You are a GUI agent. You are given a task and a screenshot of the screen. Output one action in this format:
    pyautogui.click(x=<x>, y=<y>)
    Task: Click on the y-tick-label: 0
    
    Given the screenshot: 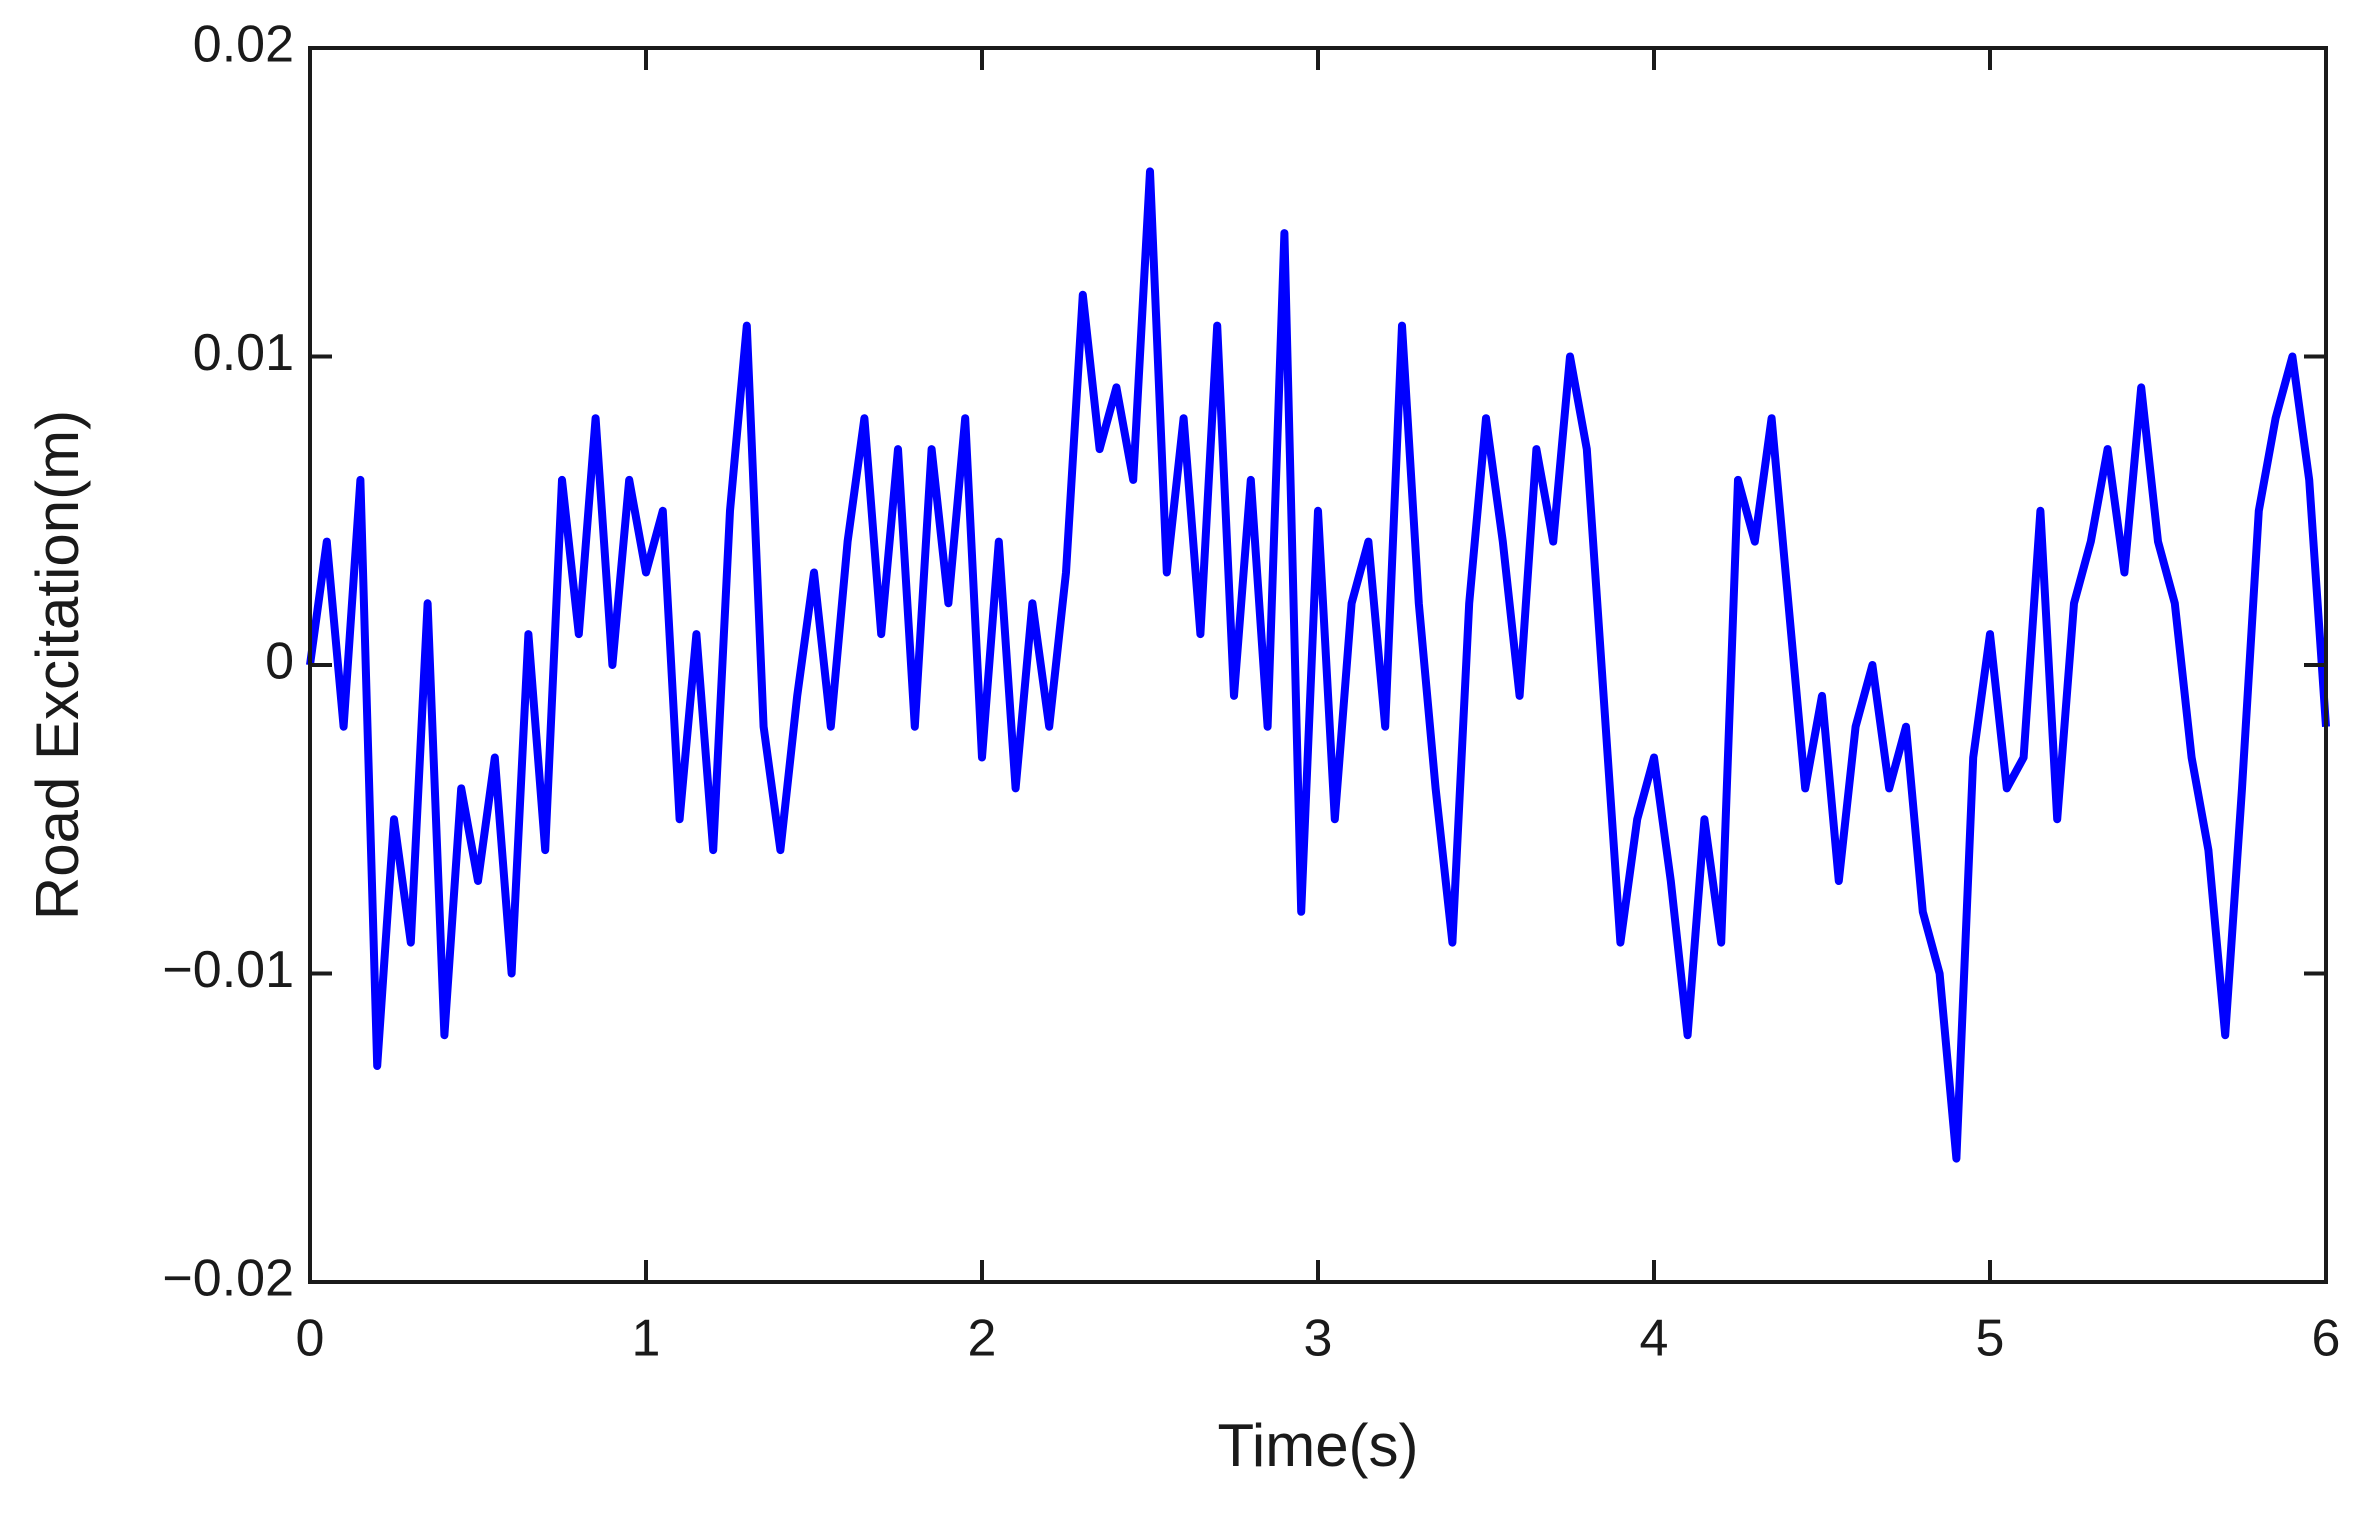 What is the action you would take?
    pyautogui.click(x=279, y=662)
    